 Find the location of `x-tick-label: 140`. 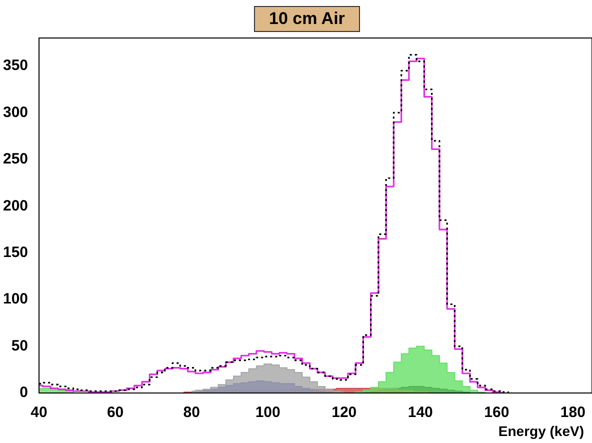

x-tick-label: 140 is located at coordinates (420, 413).